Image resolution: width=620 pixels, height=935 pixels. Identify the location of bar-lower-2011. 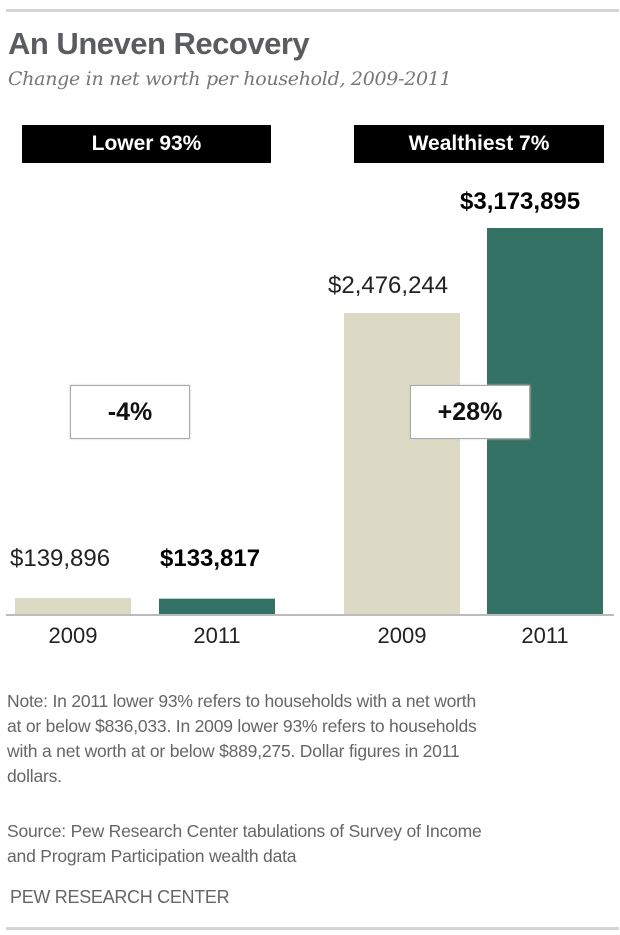
(217, 606).